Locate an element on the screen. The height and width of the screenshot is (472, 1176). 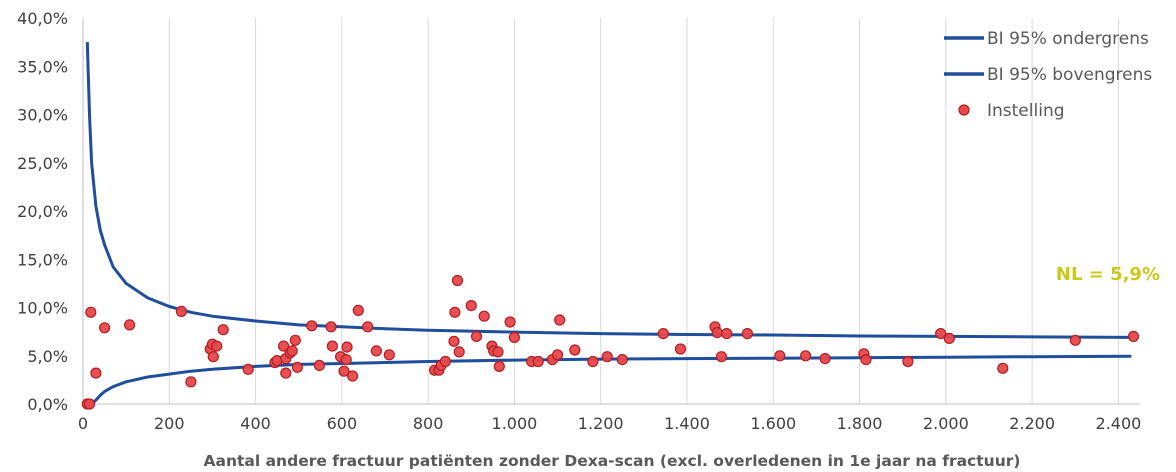
ci-lower-bound-line is located at coordinates (609, 380).